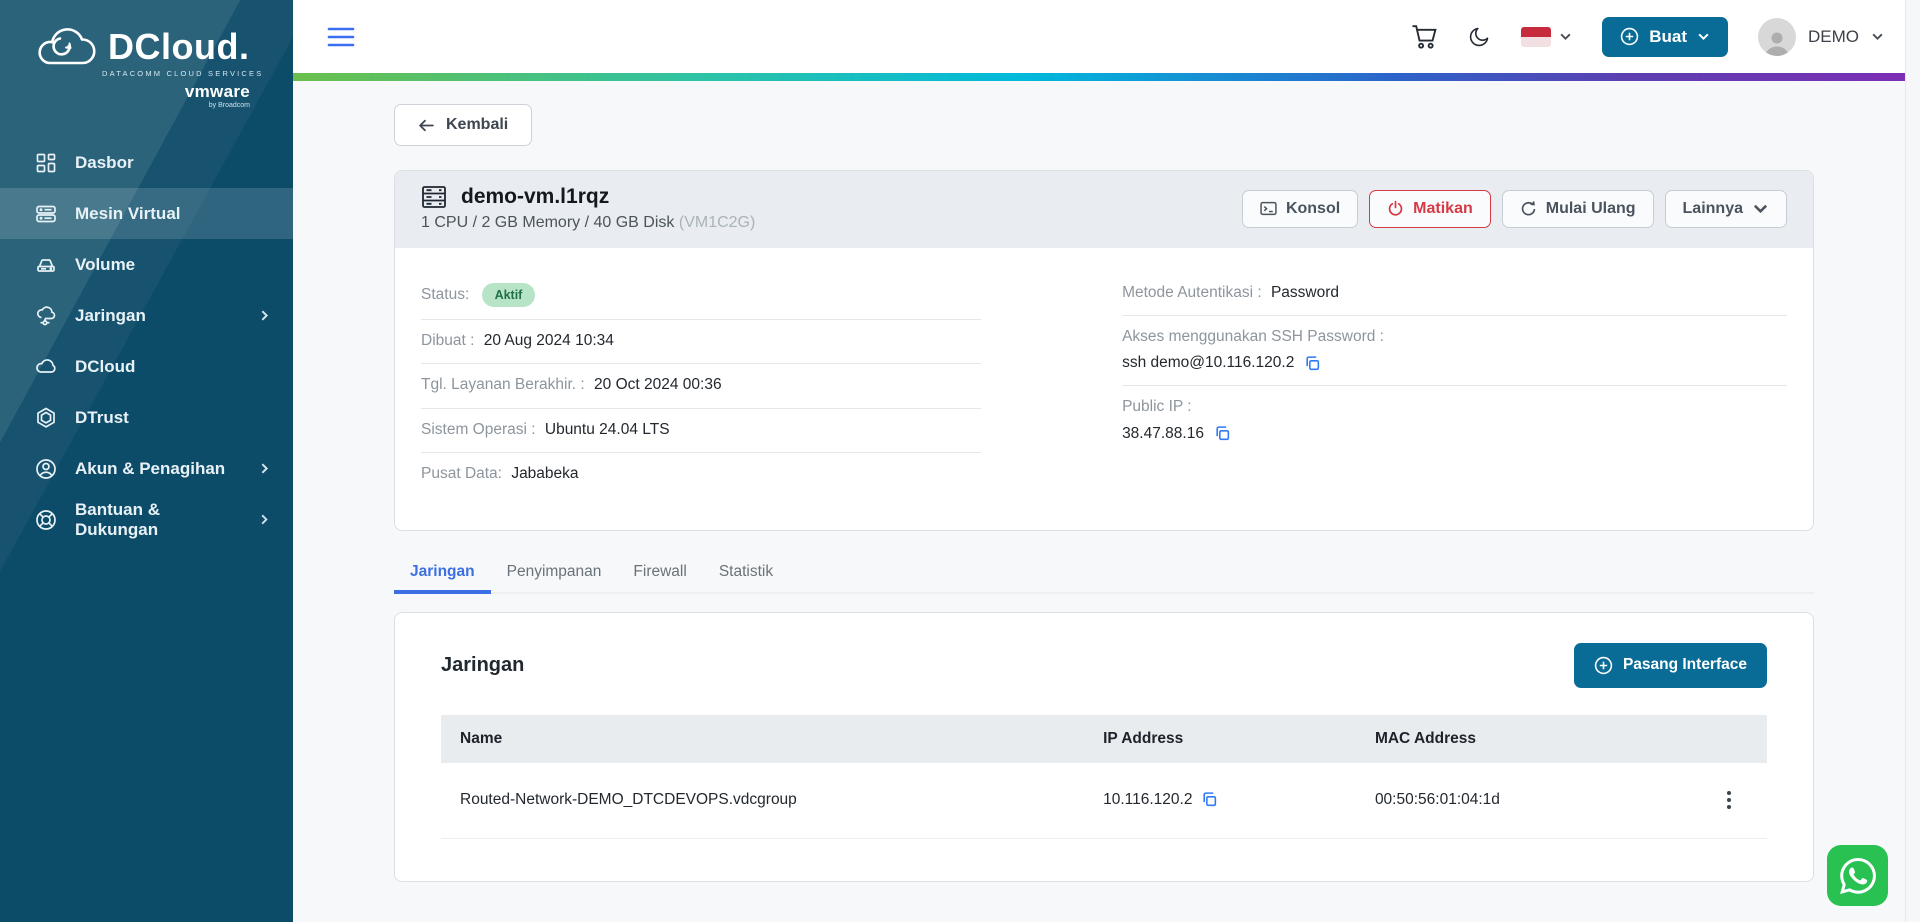 Image resolution: width=1920 pixels, height=922 pixels. What do you see at coordinates (1577, 208) in the screenshot?
I see `restart-button: Mulai Ulang` at bounding box center [1577, 208].